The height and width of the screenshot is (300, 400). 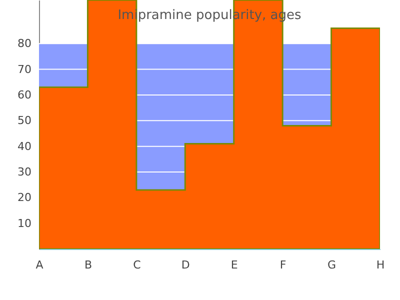 What do you see at coordinates (25, 95) in the screenshot?
I see `y-tick-label: 60` at bounding box center [25, 95].